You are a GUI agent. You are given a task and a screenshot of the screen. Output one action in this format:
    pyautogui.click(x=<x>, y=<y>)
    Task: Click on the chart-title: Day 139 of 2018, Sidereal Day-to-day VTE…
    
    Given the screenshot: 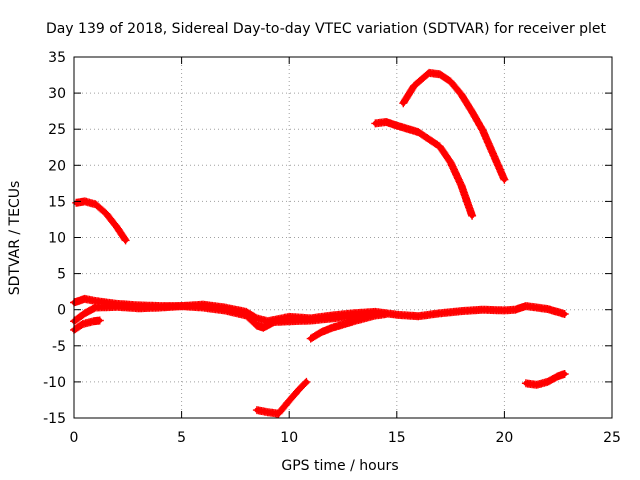 What is the action you would take?
    pyautogui.click(x=326, y=29)
    